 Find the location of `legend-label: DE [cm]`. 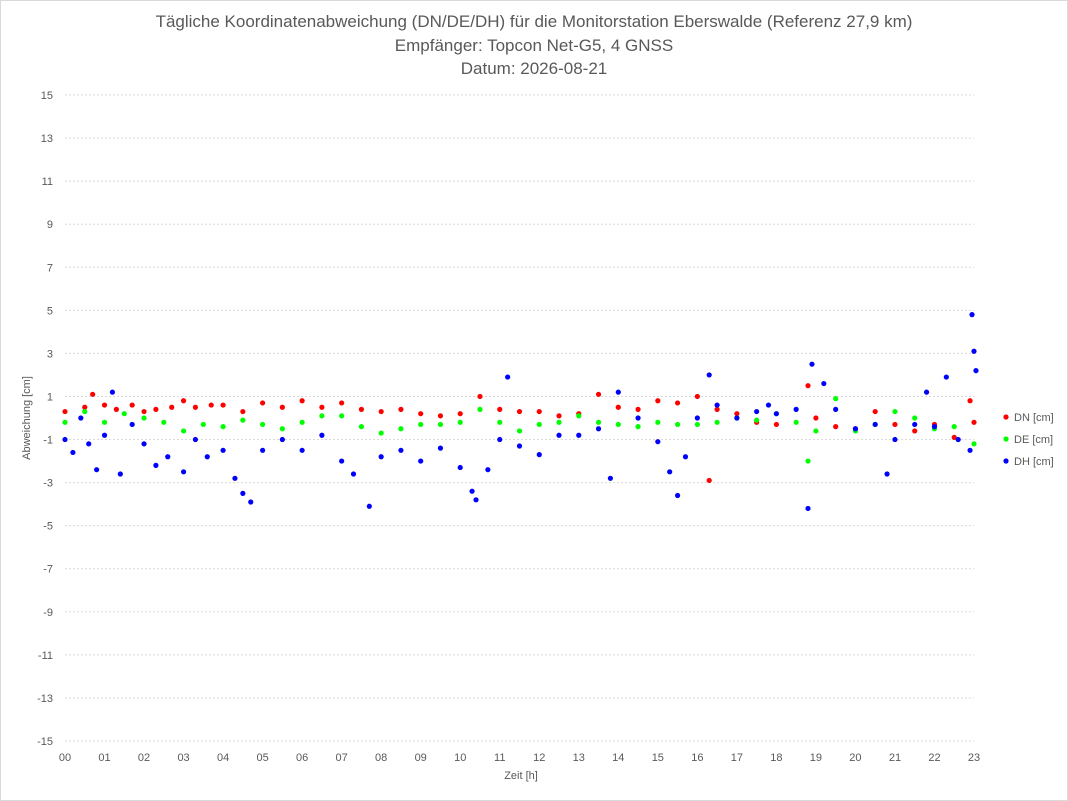

legend-label: DE [cm] is located at coordinates (1033, 440).